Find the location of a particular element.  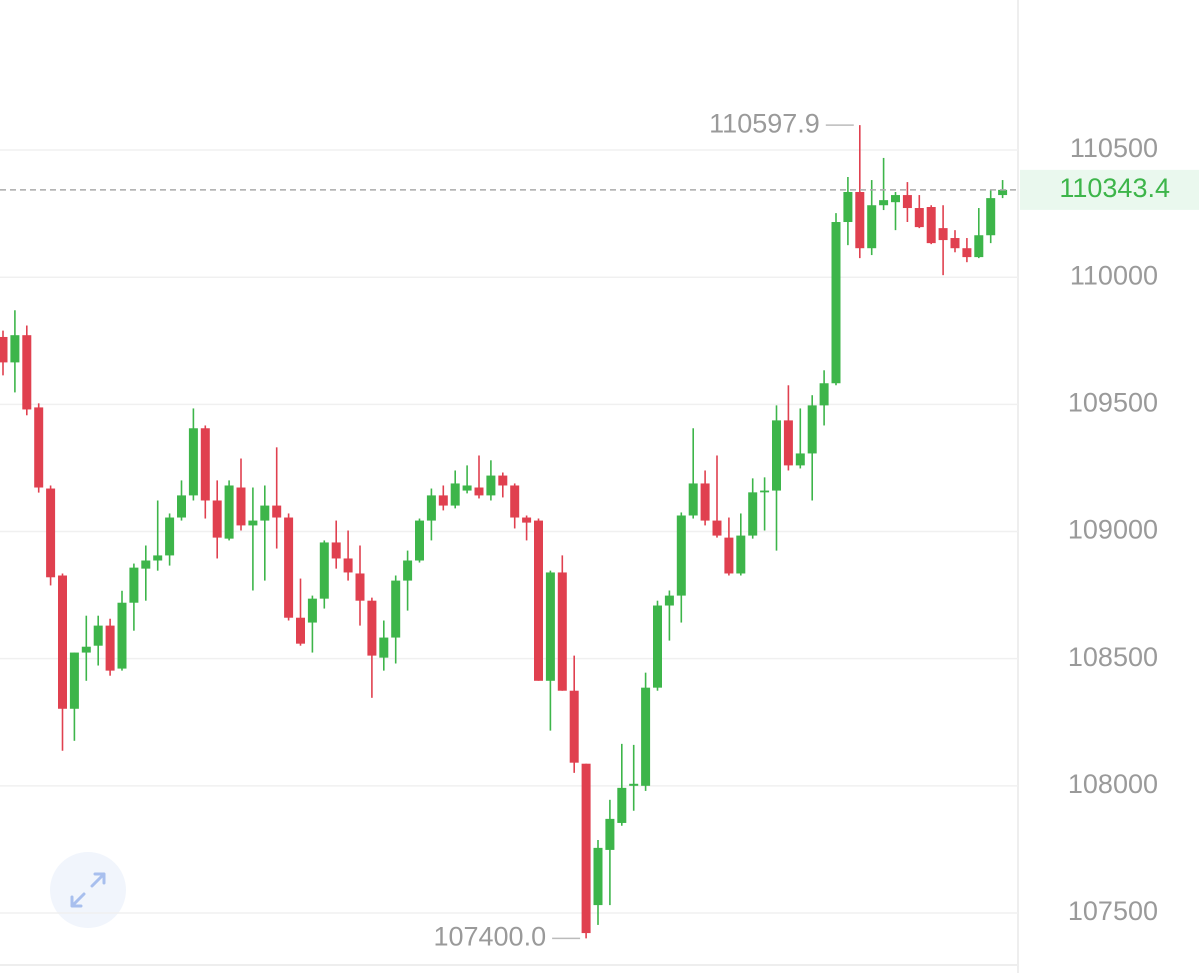

last-price-box is located at coordinates (1109, 189).